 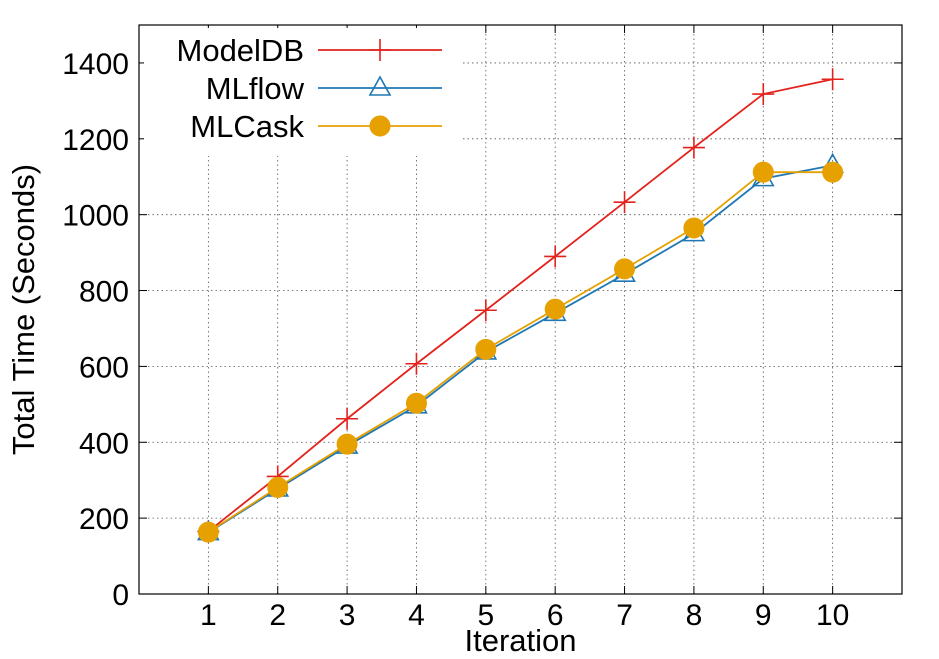 I want to click on legend-label-mlflow: MLflow, so click(x=255, y=88).